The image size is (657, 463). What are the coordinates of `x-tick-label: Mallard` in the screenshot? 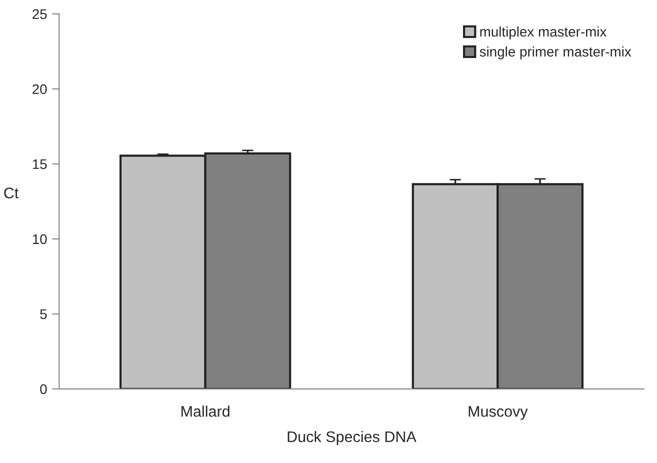 It's located at (206, 411).